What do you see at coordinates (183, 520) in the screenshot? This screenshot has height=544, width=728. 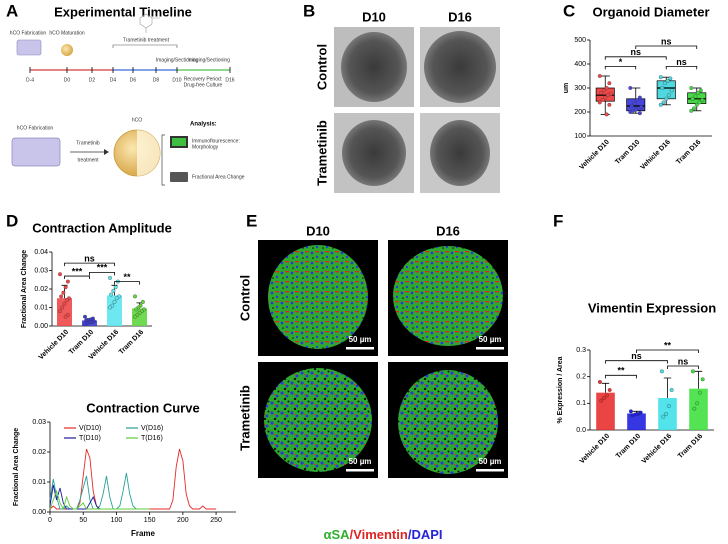 I see `x-tick-label: 200` at bounding box center [183, 520].